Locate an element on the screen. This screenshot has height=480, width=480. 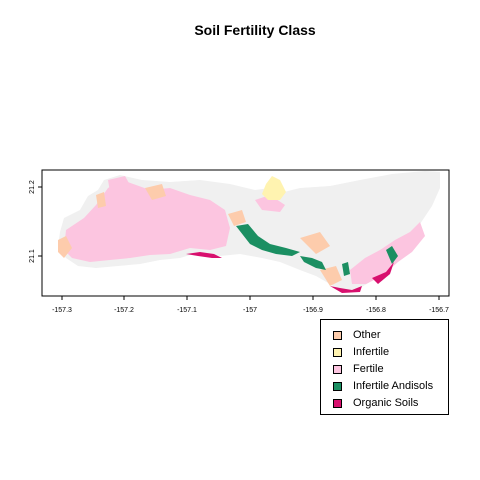
y-tick-label: 21.1 is located at coordinates (32, 256).